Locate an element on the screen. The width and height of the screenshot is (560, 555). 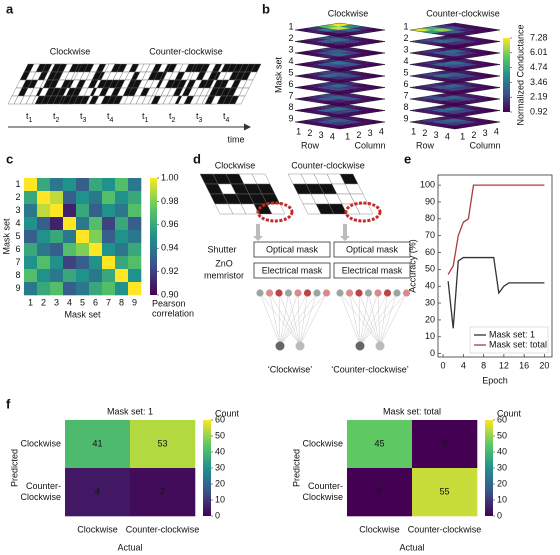
panel-label: f is located at coordinates (8, 403).